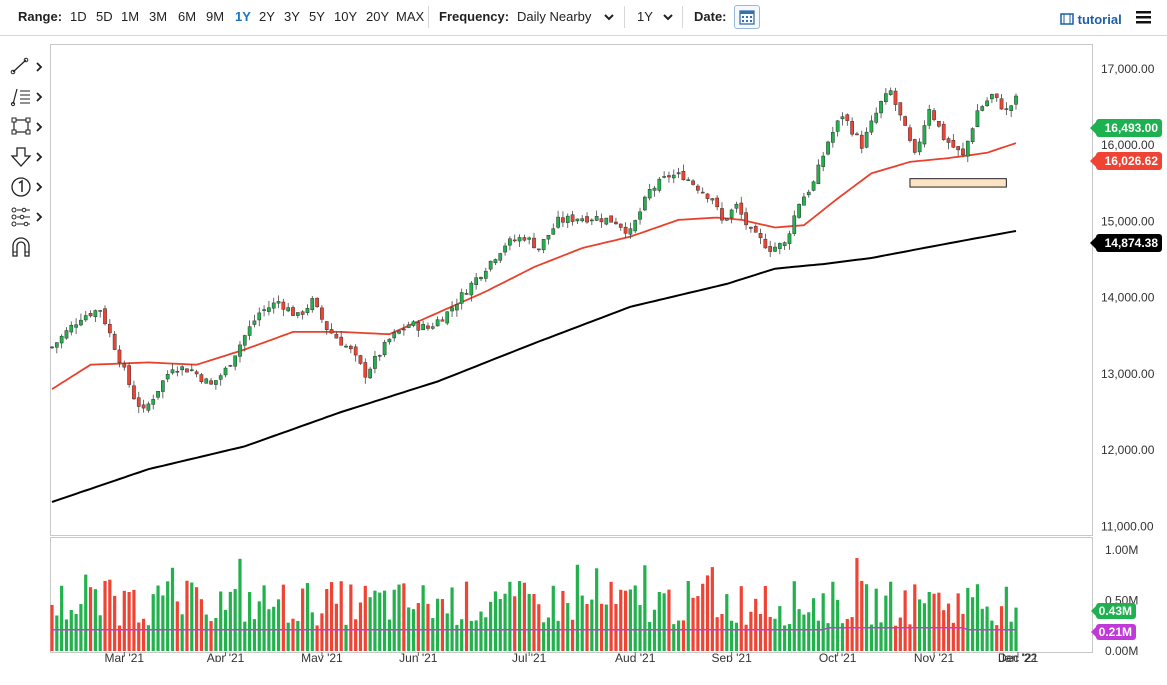  What do you see at coordinates (28, 157) in the screenshot?
I see `arrow-tool-button` at bounding box center [28, 157].